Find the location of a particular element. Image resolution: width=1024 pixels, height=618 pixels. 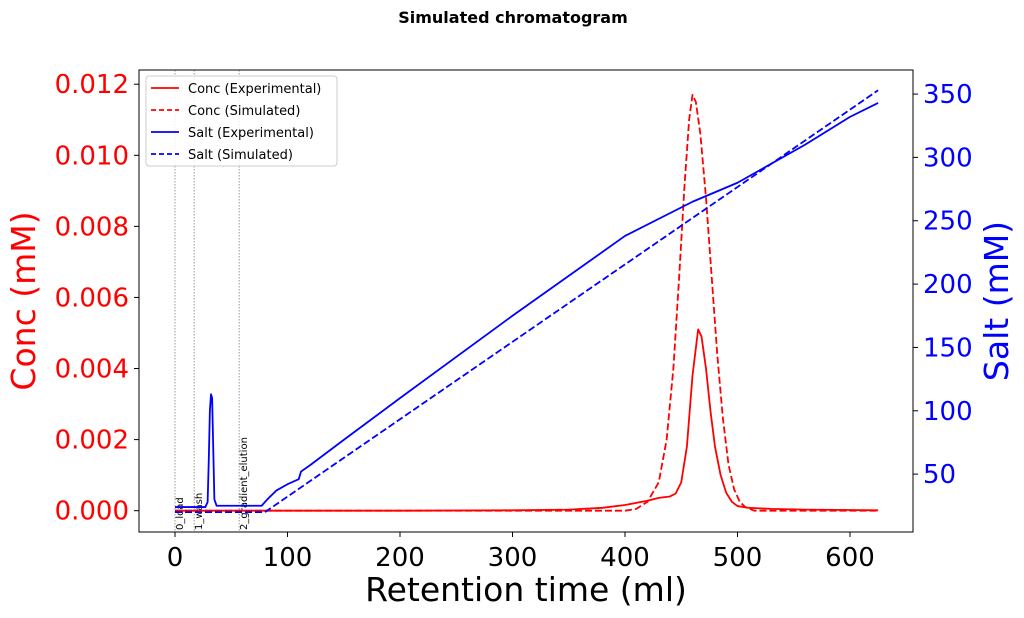

y-left-tick-label: 0.006 is located at coordinates (92, 298).